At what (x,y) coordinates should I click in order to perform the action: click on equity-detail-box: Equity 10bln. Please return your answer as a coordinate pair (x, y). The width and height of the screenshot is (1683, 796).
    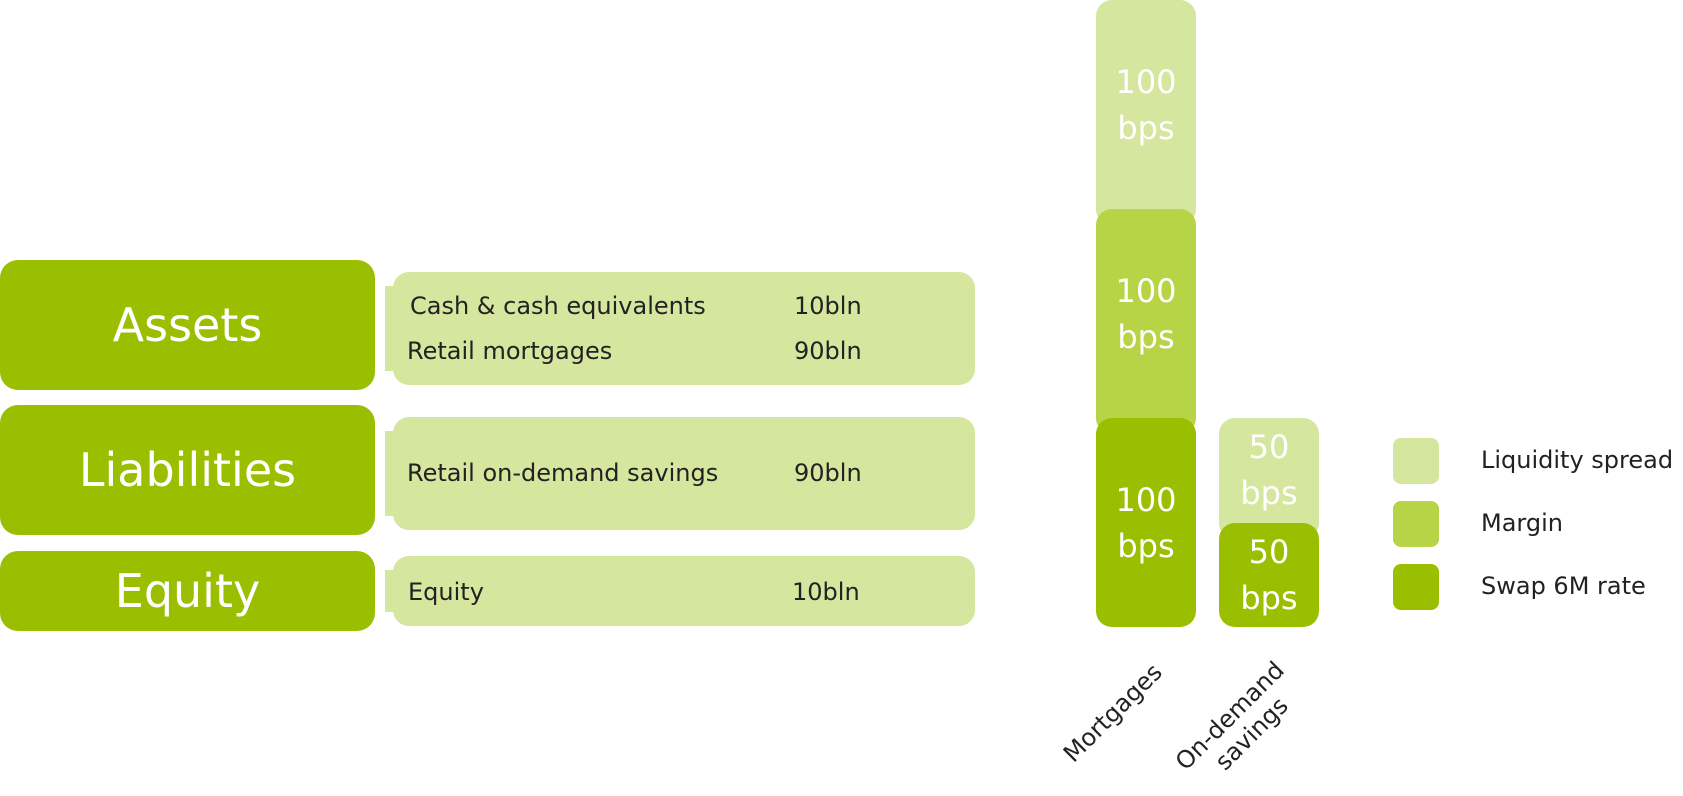
    Looking at the image, I should click on (680, 591).